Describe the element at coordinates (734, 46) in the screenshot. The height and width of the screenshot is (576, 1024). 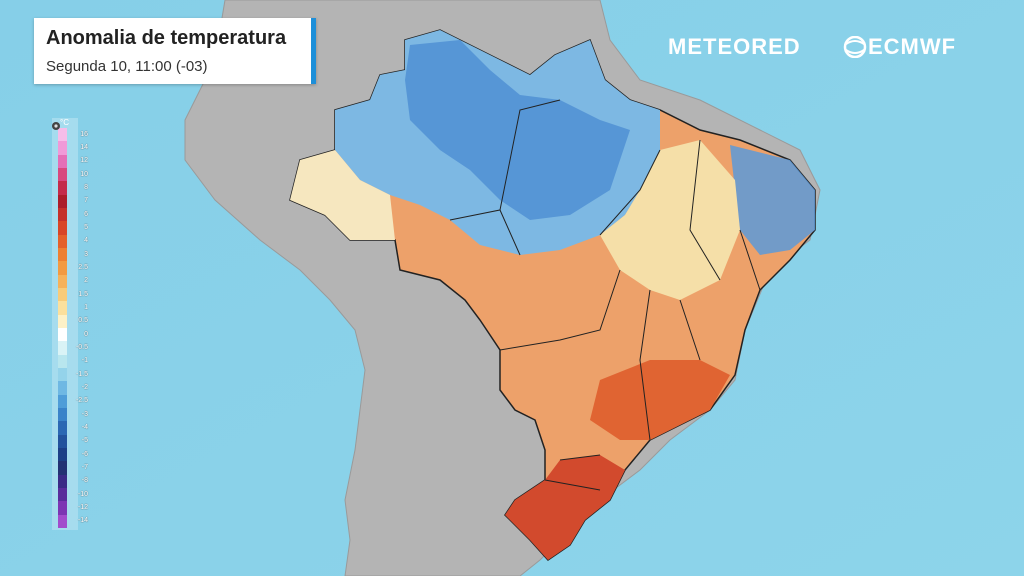
I see `meteored-logo: METEORED` at that location.